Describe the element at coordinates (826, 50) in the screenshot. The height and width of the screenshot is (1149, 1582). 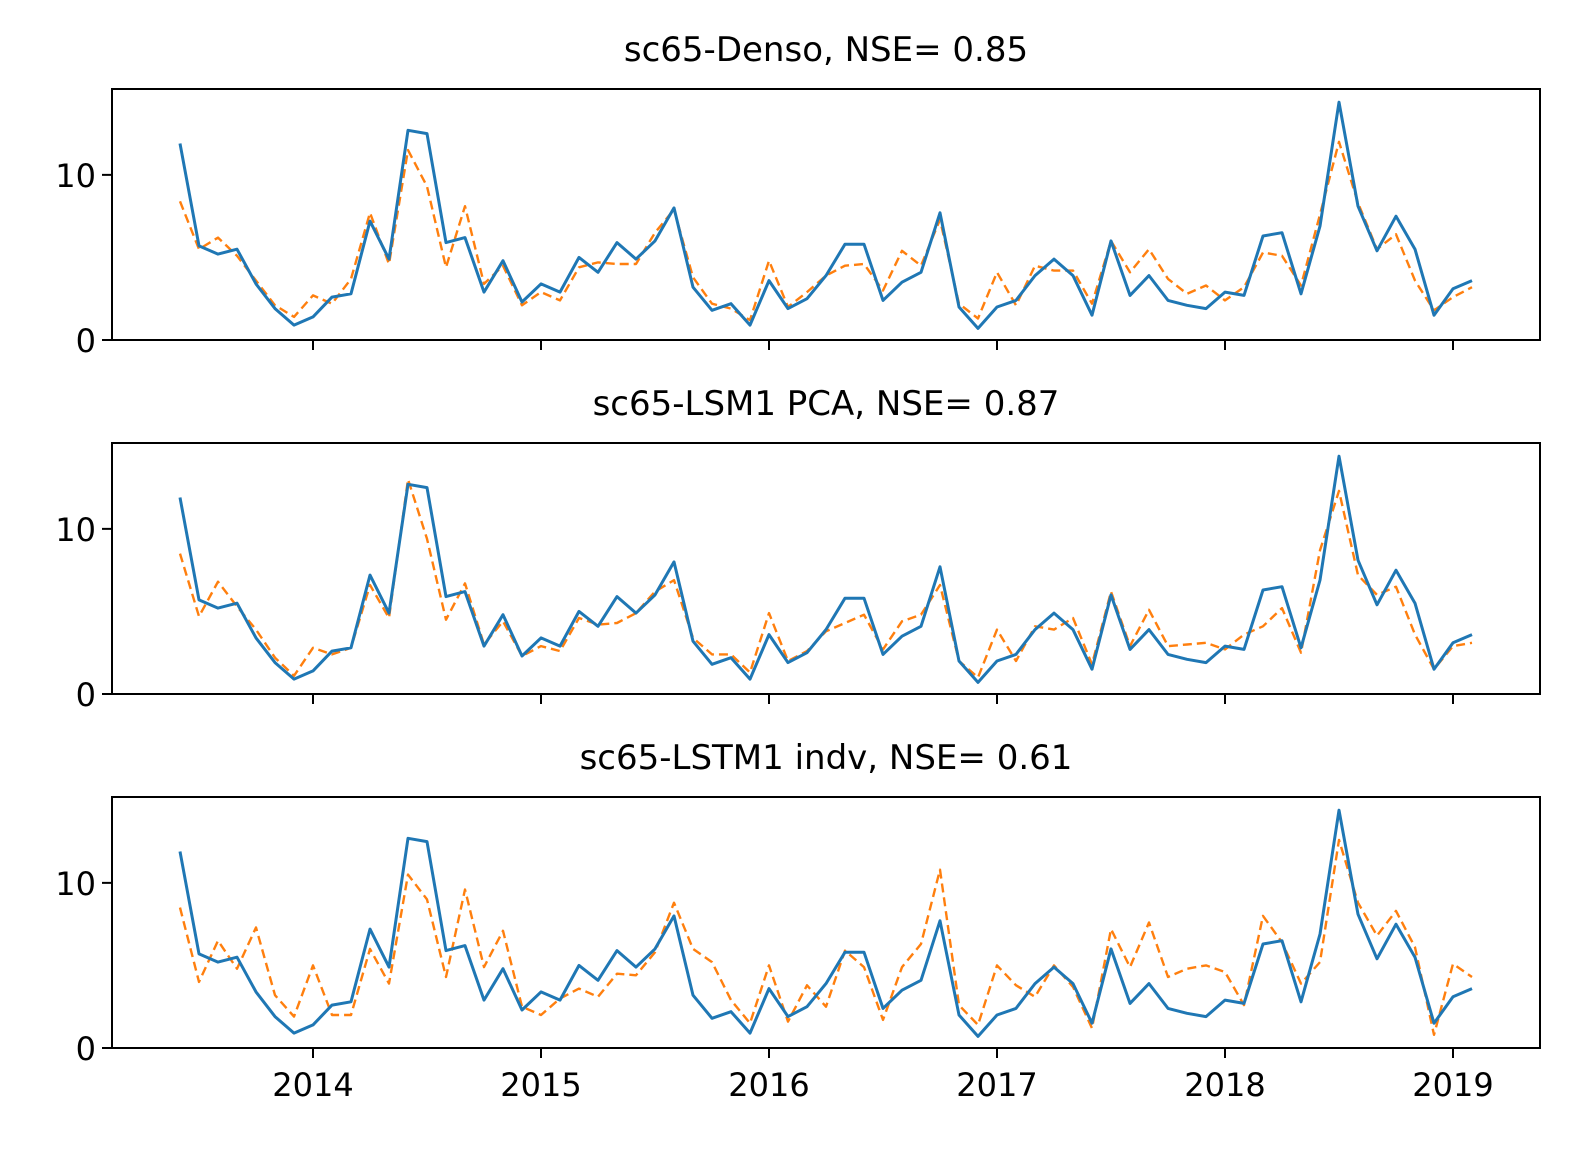
I see `panel-title: sc65-Denso, NSE= 0.85` at that location.